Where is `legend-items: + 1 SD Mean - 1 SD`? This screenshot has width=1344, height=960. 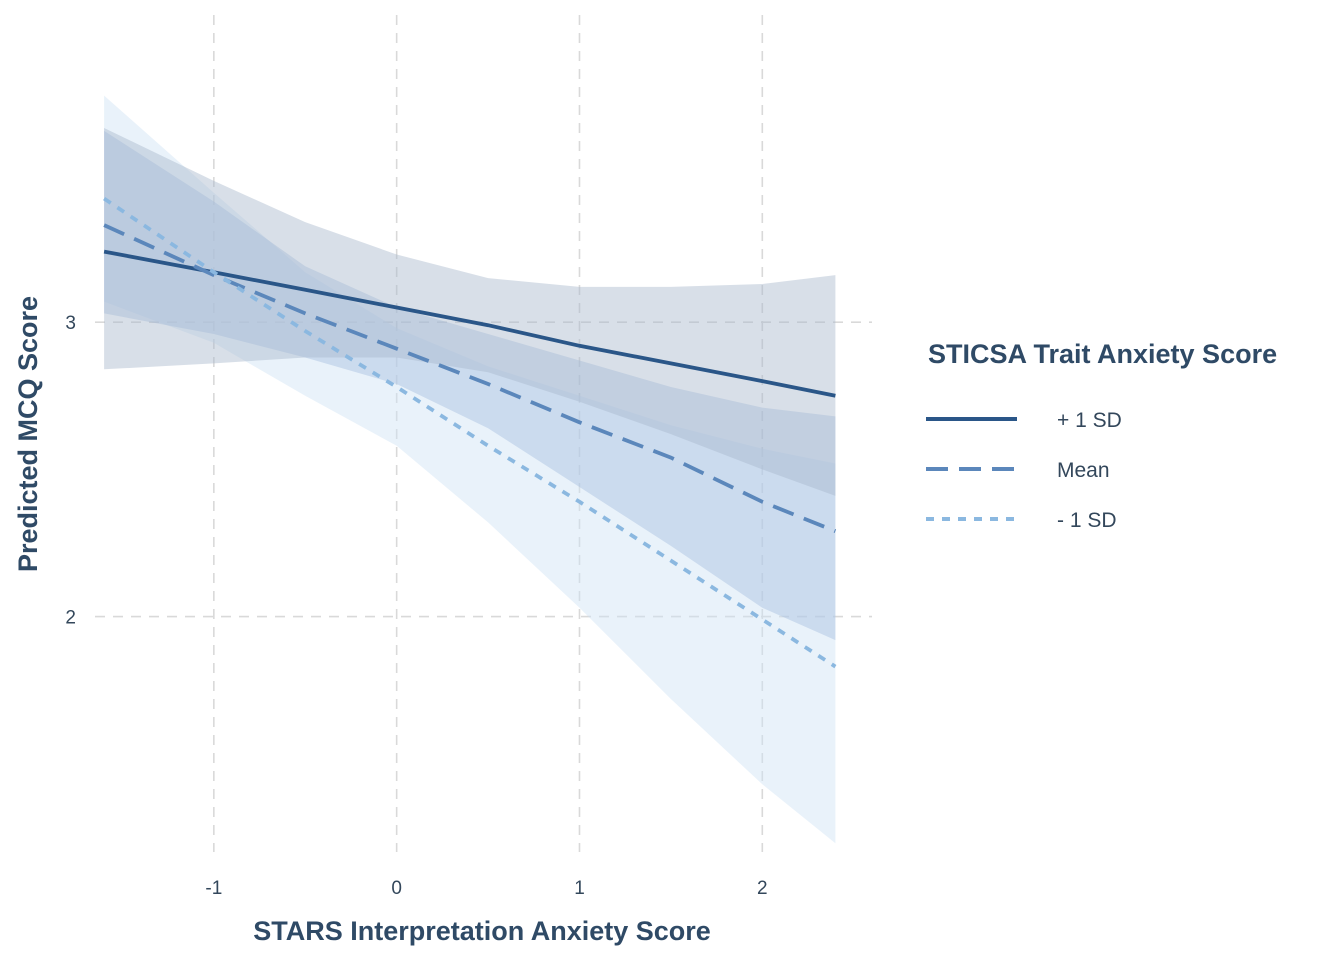
legend-items: + 1 SD Mean - 1 SD is located at coordinates (1024, 470).